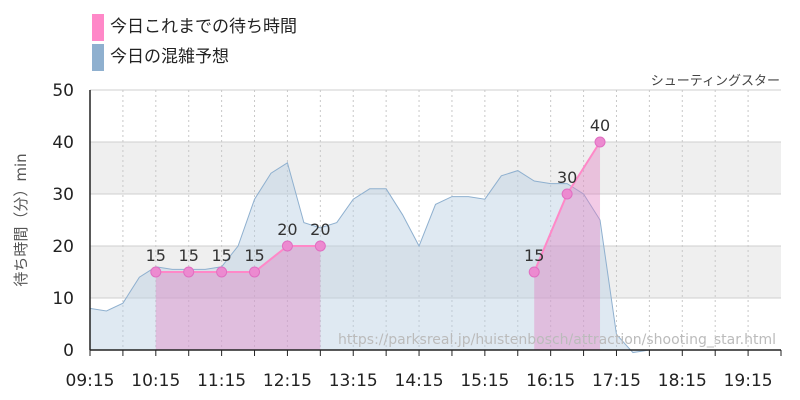 This screenshot has width=800, height=400. What do you see at coordinates (567, 177) in the screenshot?
I see `waittime-value-label: 30` at bounding box center [567, 177].